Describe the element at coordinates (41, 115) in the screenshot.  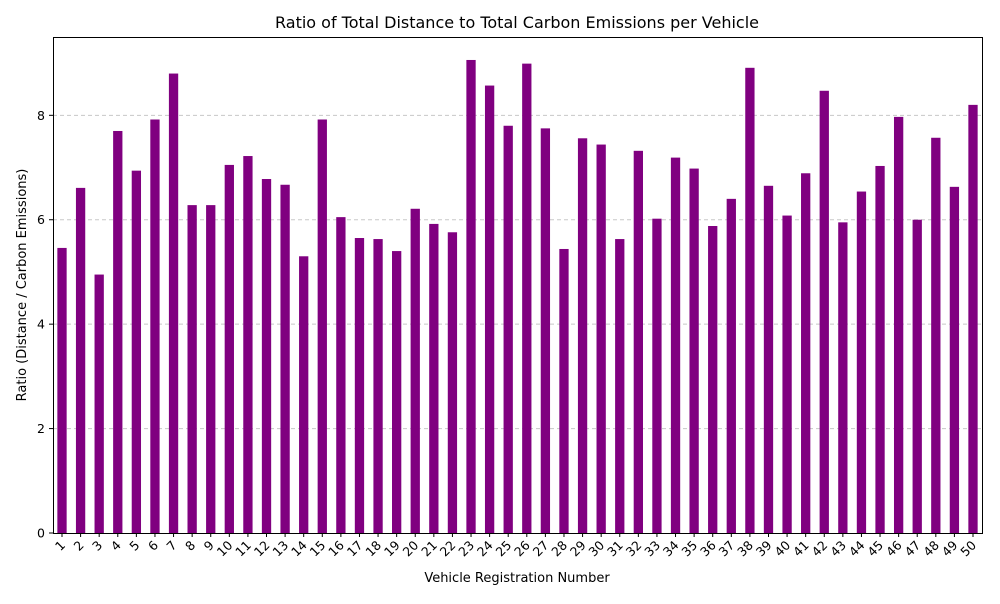
I see `y-tick-label: 8` at that location.